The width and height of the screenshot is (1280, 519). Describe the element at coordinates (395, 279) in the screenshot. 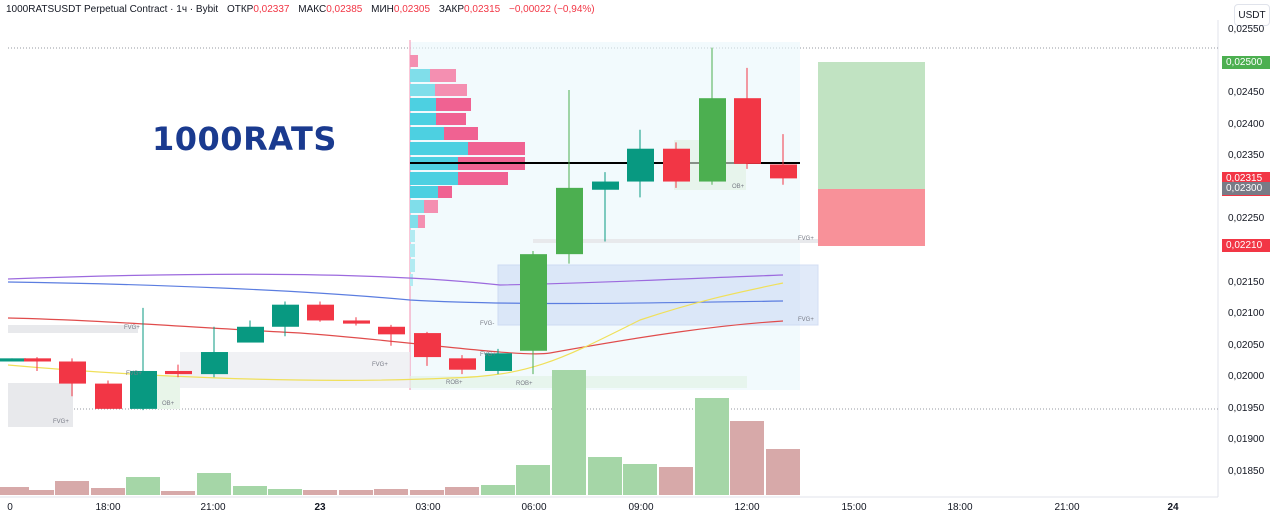

I see `ma-purple-line` at that location.